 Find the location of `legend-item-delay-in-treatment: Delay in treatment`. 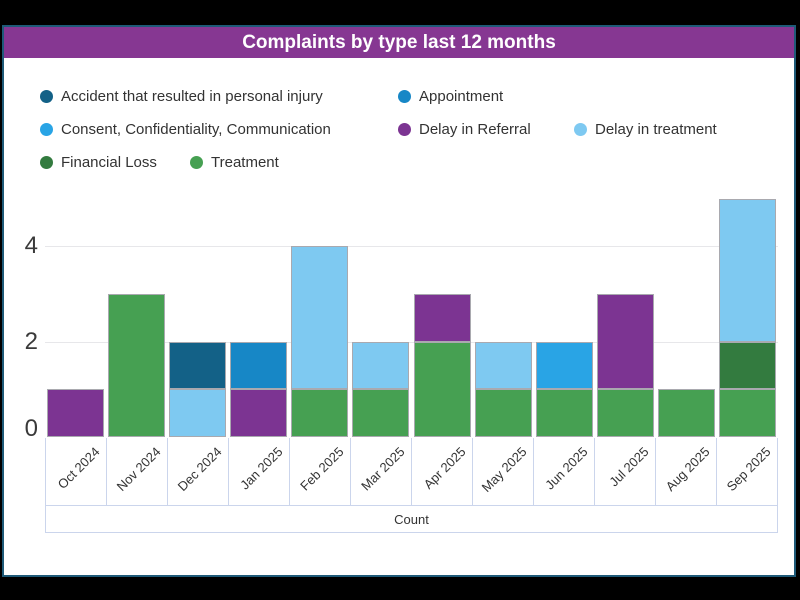

legend-item-delay-in-treatment: Delay in treatment is located at coordinates (645, 129).